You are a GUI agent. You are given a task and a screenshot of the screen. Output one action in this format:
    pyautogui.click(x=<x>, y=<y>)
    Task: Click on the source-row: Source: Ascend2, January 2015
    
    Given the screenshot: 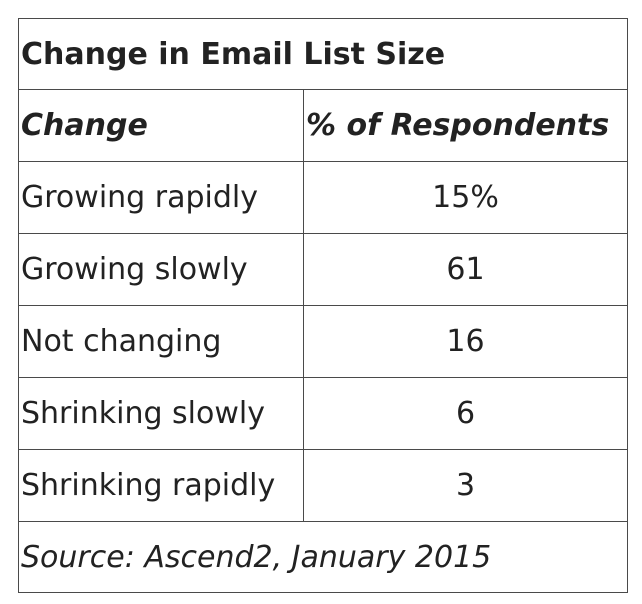 What is the action you would take?
    pyautogui.click(x=323, y=557)
    